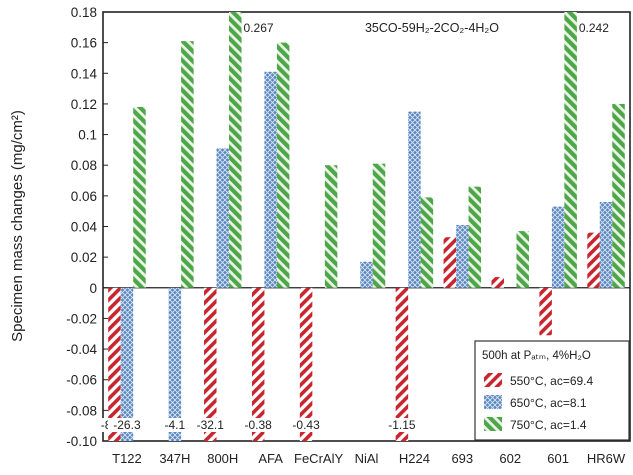 The width and height of the screenshot is (633, 475). I want to click on x-tick-label: 693, so click(462, 458).